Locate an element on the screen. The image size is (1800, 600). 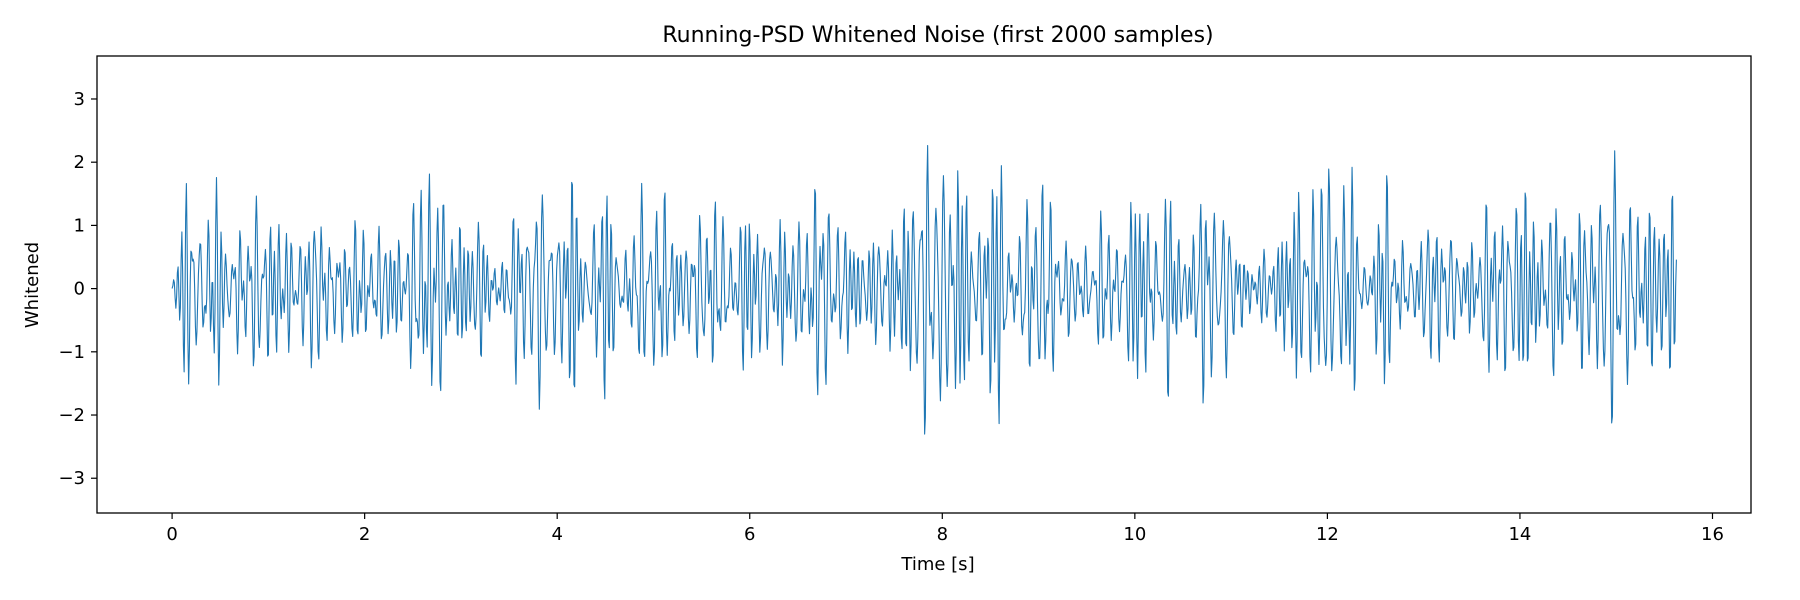
y-tick-label: 2 is located at coordinates (79, 162).